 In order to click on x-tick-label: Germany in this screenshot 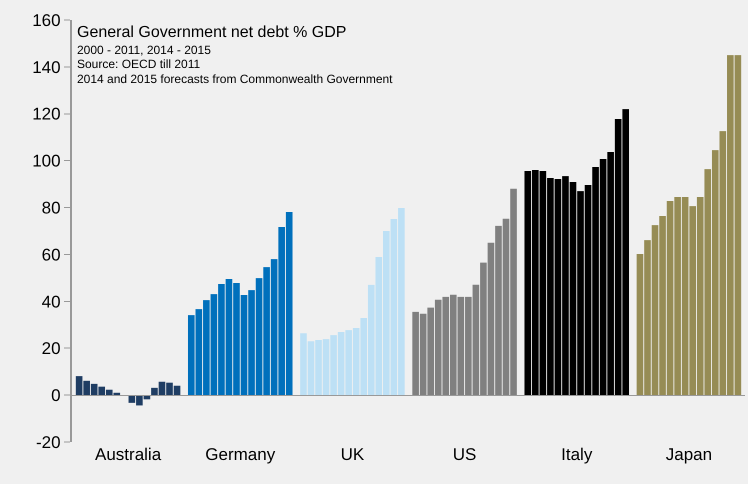, I will do `click(240, 454)`.